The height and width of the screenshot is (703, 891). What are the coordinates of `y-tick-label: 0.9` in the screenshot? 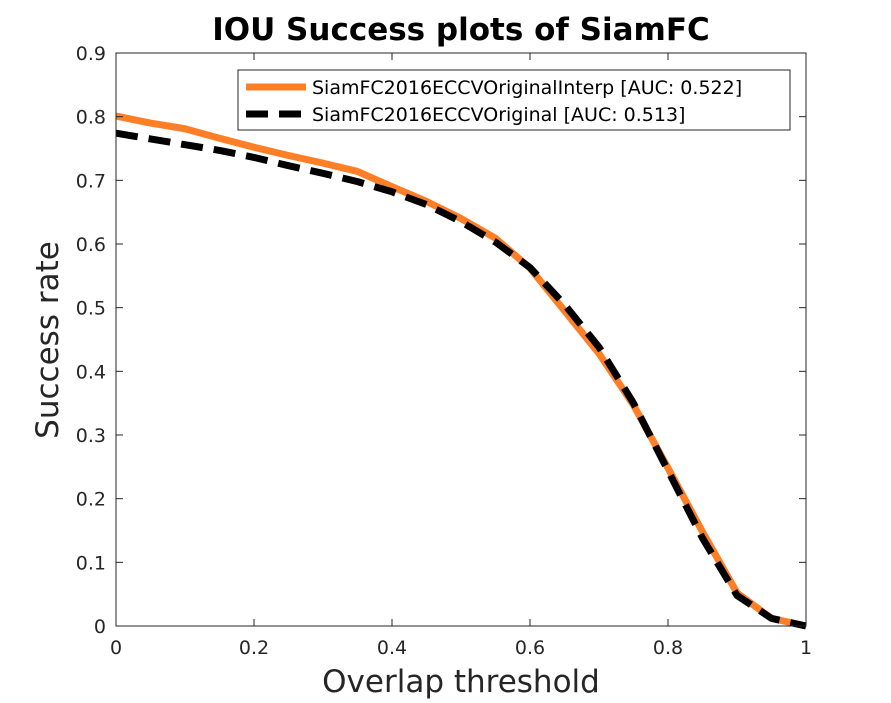 It's located at (91, 54).